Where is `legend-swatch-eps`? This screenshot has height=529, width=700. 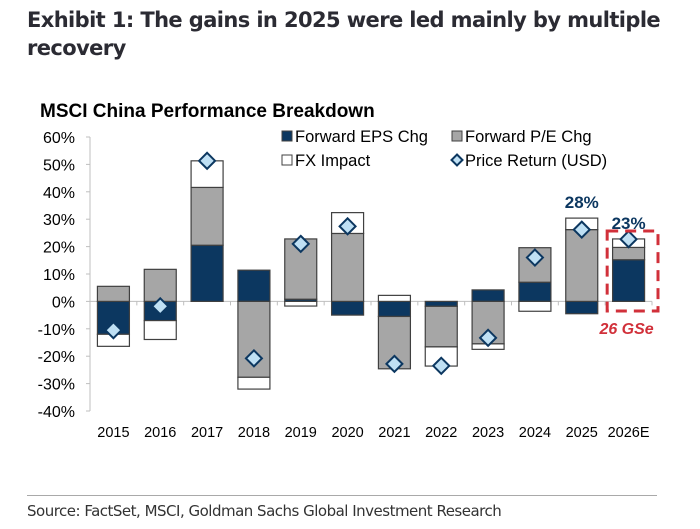
legend-swatch-eps is located at coordinates (287, 136).